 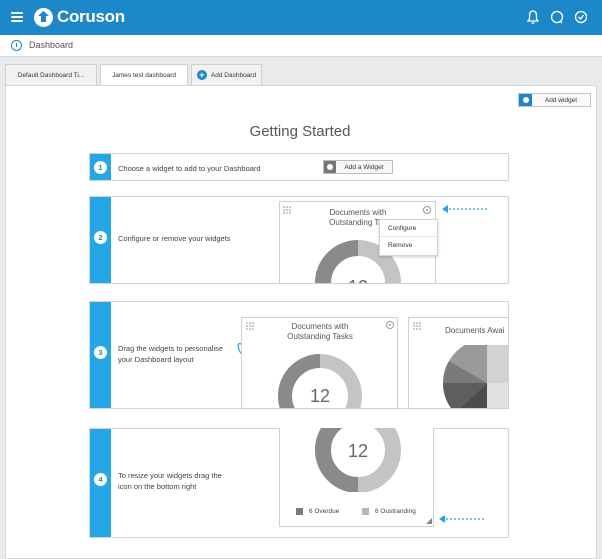 I want to click on tab-add-dashboard: + Add Dashboard, so click(x=226, y=74).